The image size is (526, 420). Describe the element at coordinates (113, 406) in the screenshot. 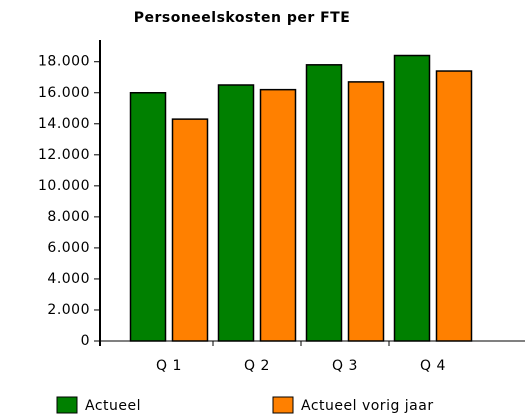

I see `legend-label: Actueel` at that location.